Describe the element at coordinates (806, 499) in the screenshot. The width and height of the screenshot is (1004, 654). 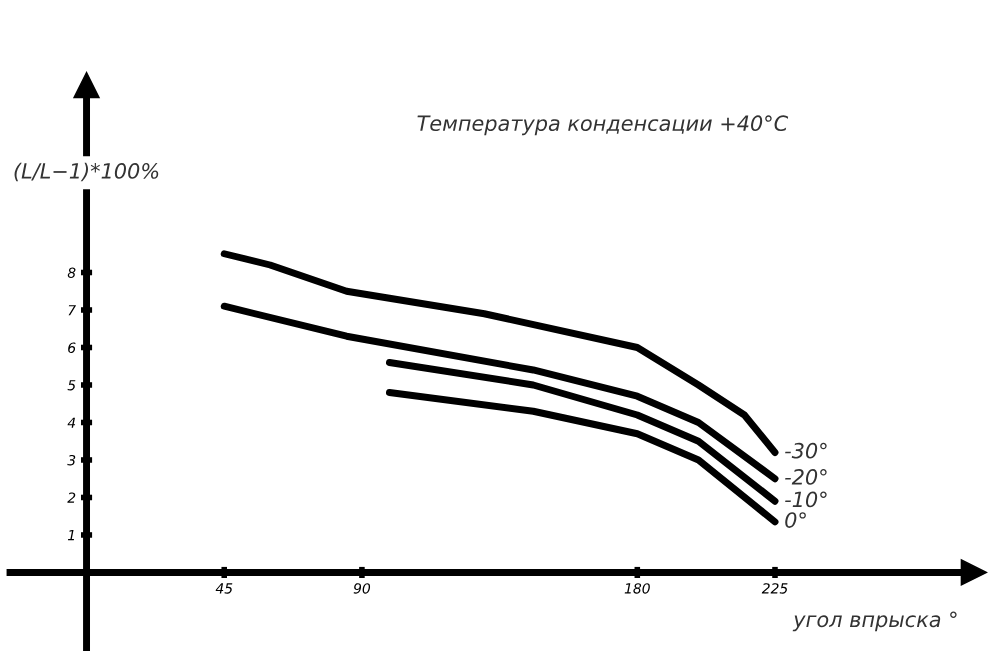
I see `series-label: -10°` at that location.